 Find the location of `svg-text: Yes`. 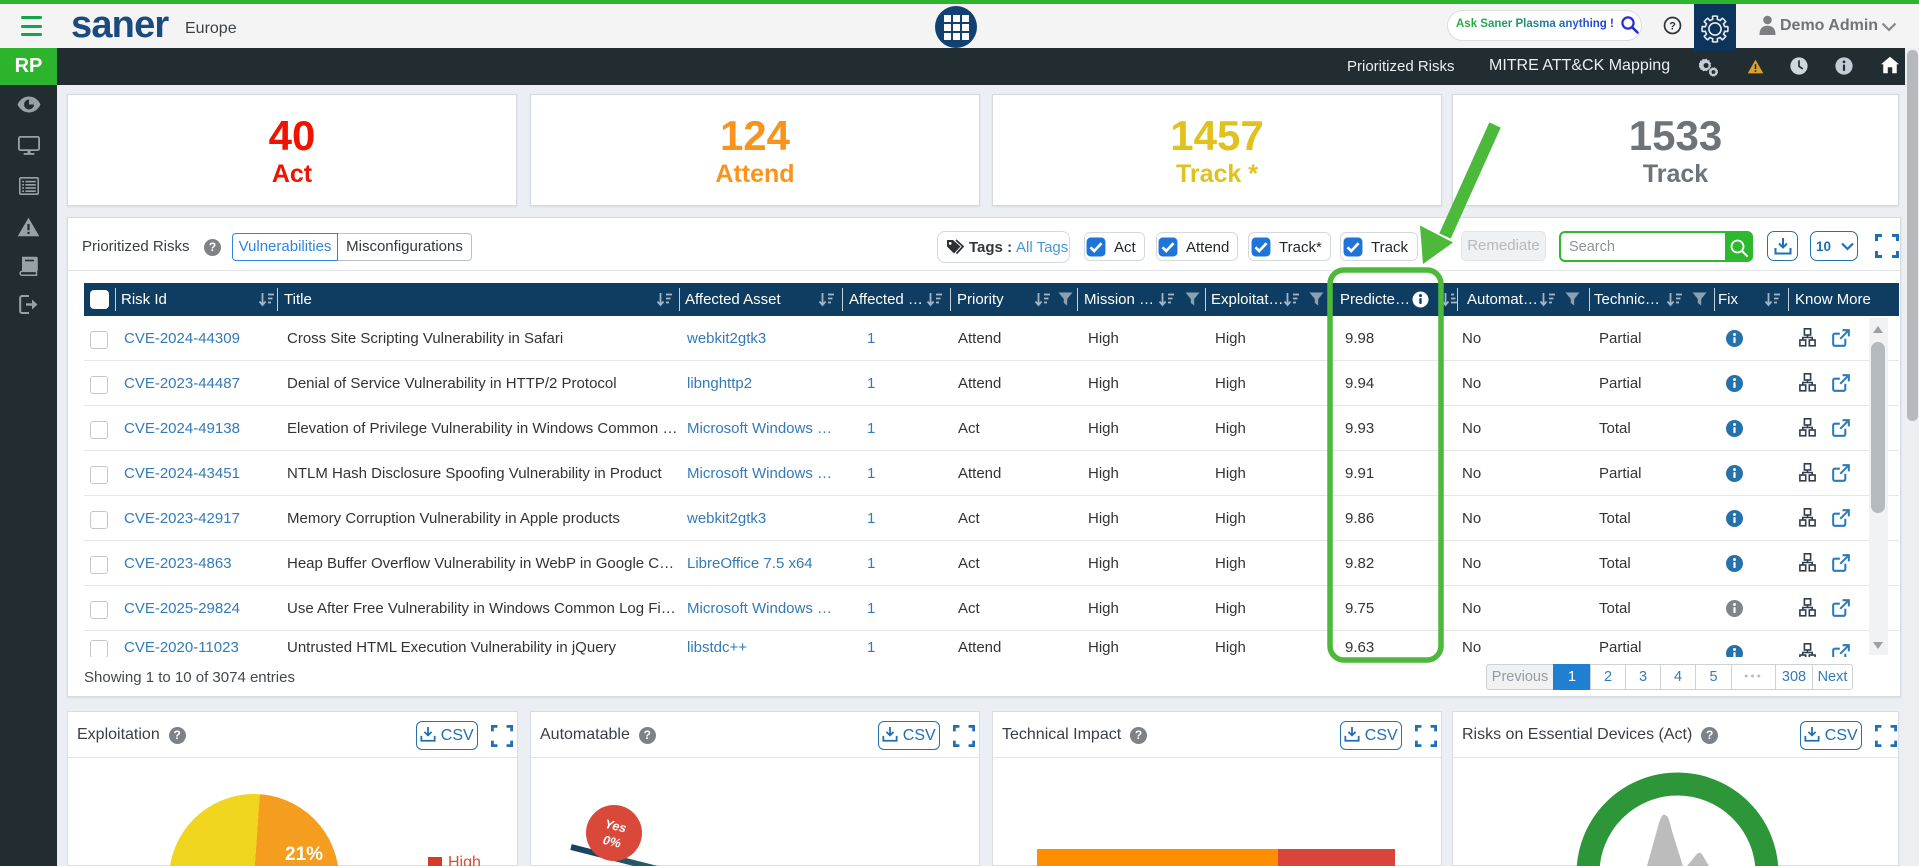

svg-text: Yes is located at coordinates (615, 826).